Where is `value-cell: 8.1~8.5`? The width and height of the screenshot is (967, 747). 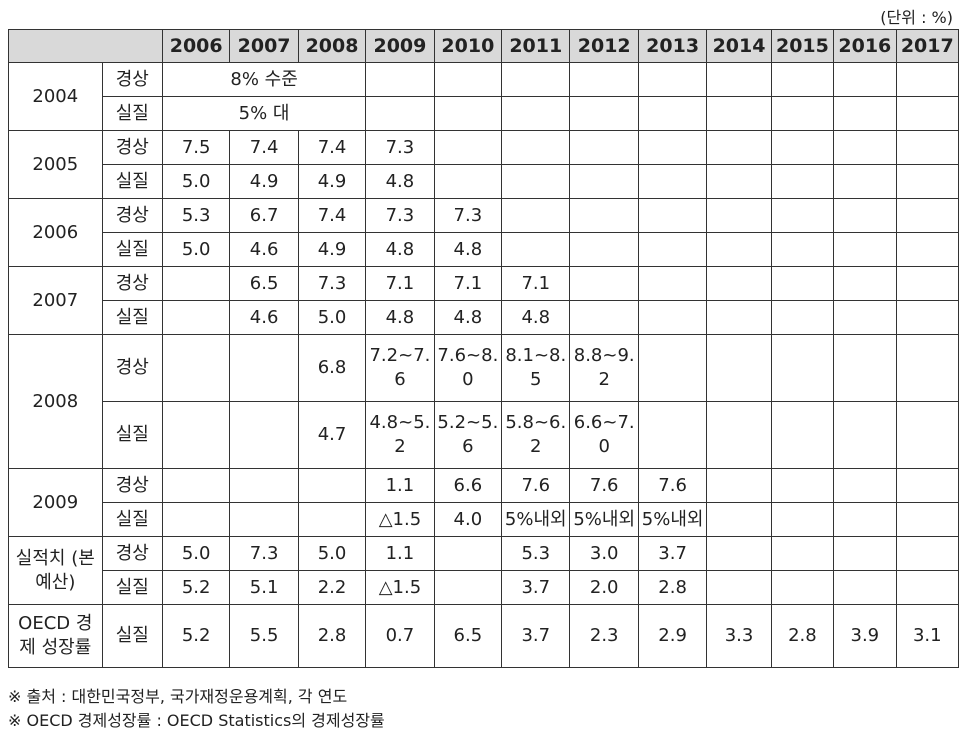
value-cell: 8.1~8.5 is located at coordinates (536, 368).